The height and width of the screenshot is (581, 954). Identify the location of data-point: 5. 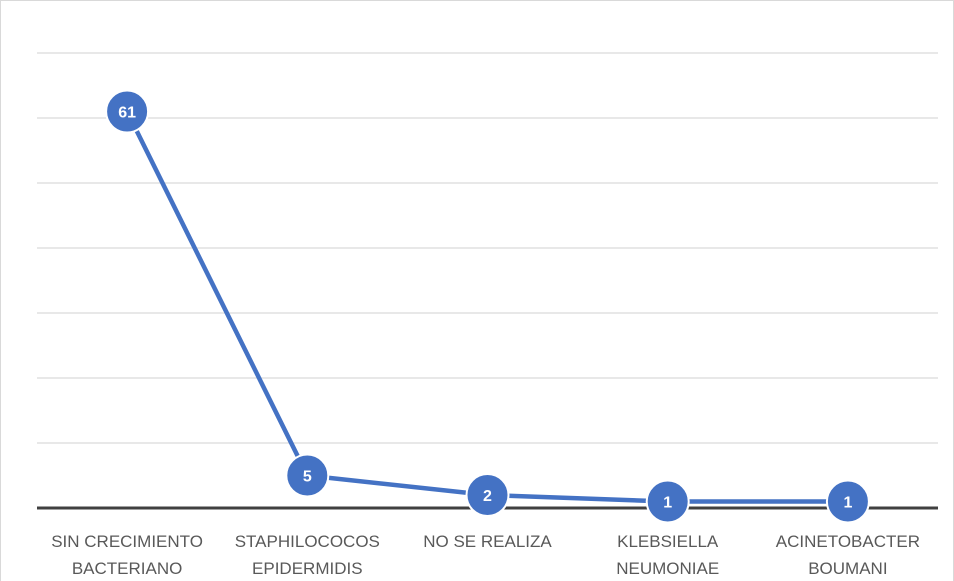
(307, 475).